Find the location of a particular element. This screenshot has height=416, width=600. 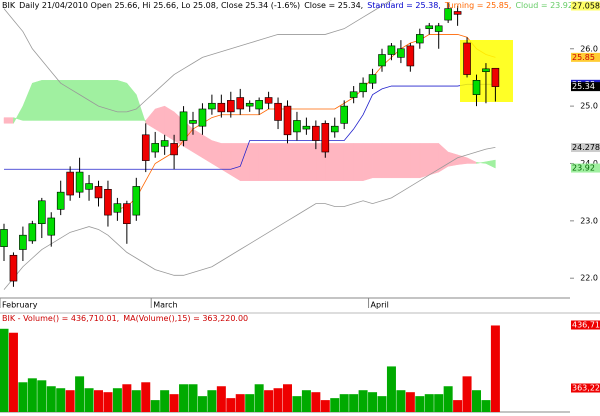

price-label: 24.2784 is located at coordinates (586, 147).